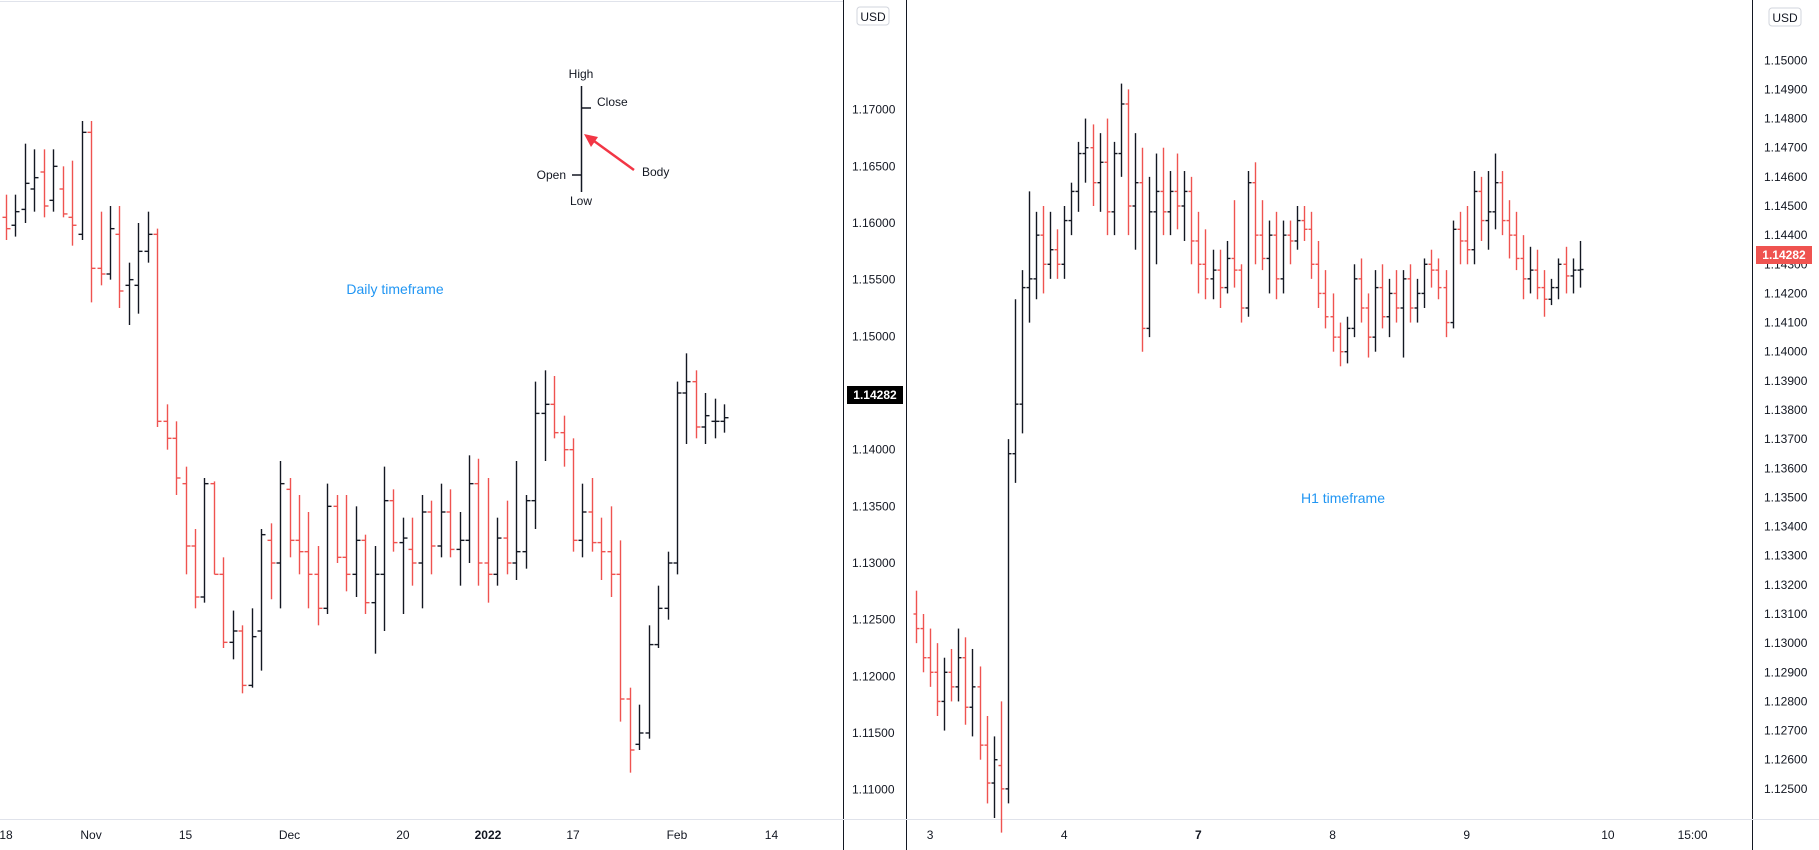  What do you see at coordinates (874, 110) in the screenshot?
I see `daily-price-tick: 1.17000` at bounding box center [874, 110].